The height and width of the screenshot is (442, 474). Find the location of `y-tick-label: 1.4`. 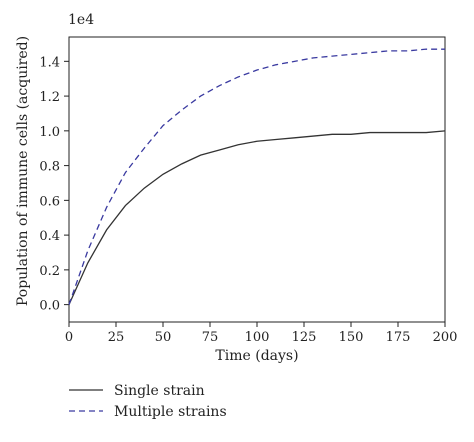

y-tick-label: 1.4 is located at coordinates (49, 62).